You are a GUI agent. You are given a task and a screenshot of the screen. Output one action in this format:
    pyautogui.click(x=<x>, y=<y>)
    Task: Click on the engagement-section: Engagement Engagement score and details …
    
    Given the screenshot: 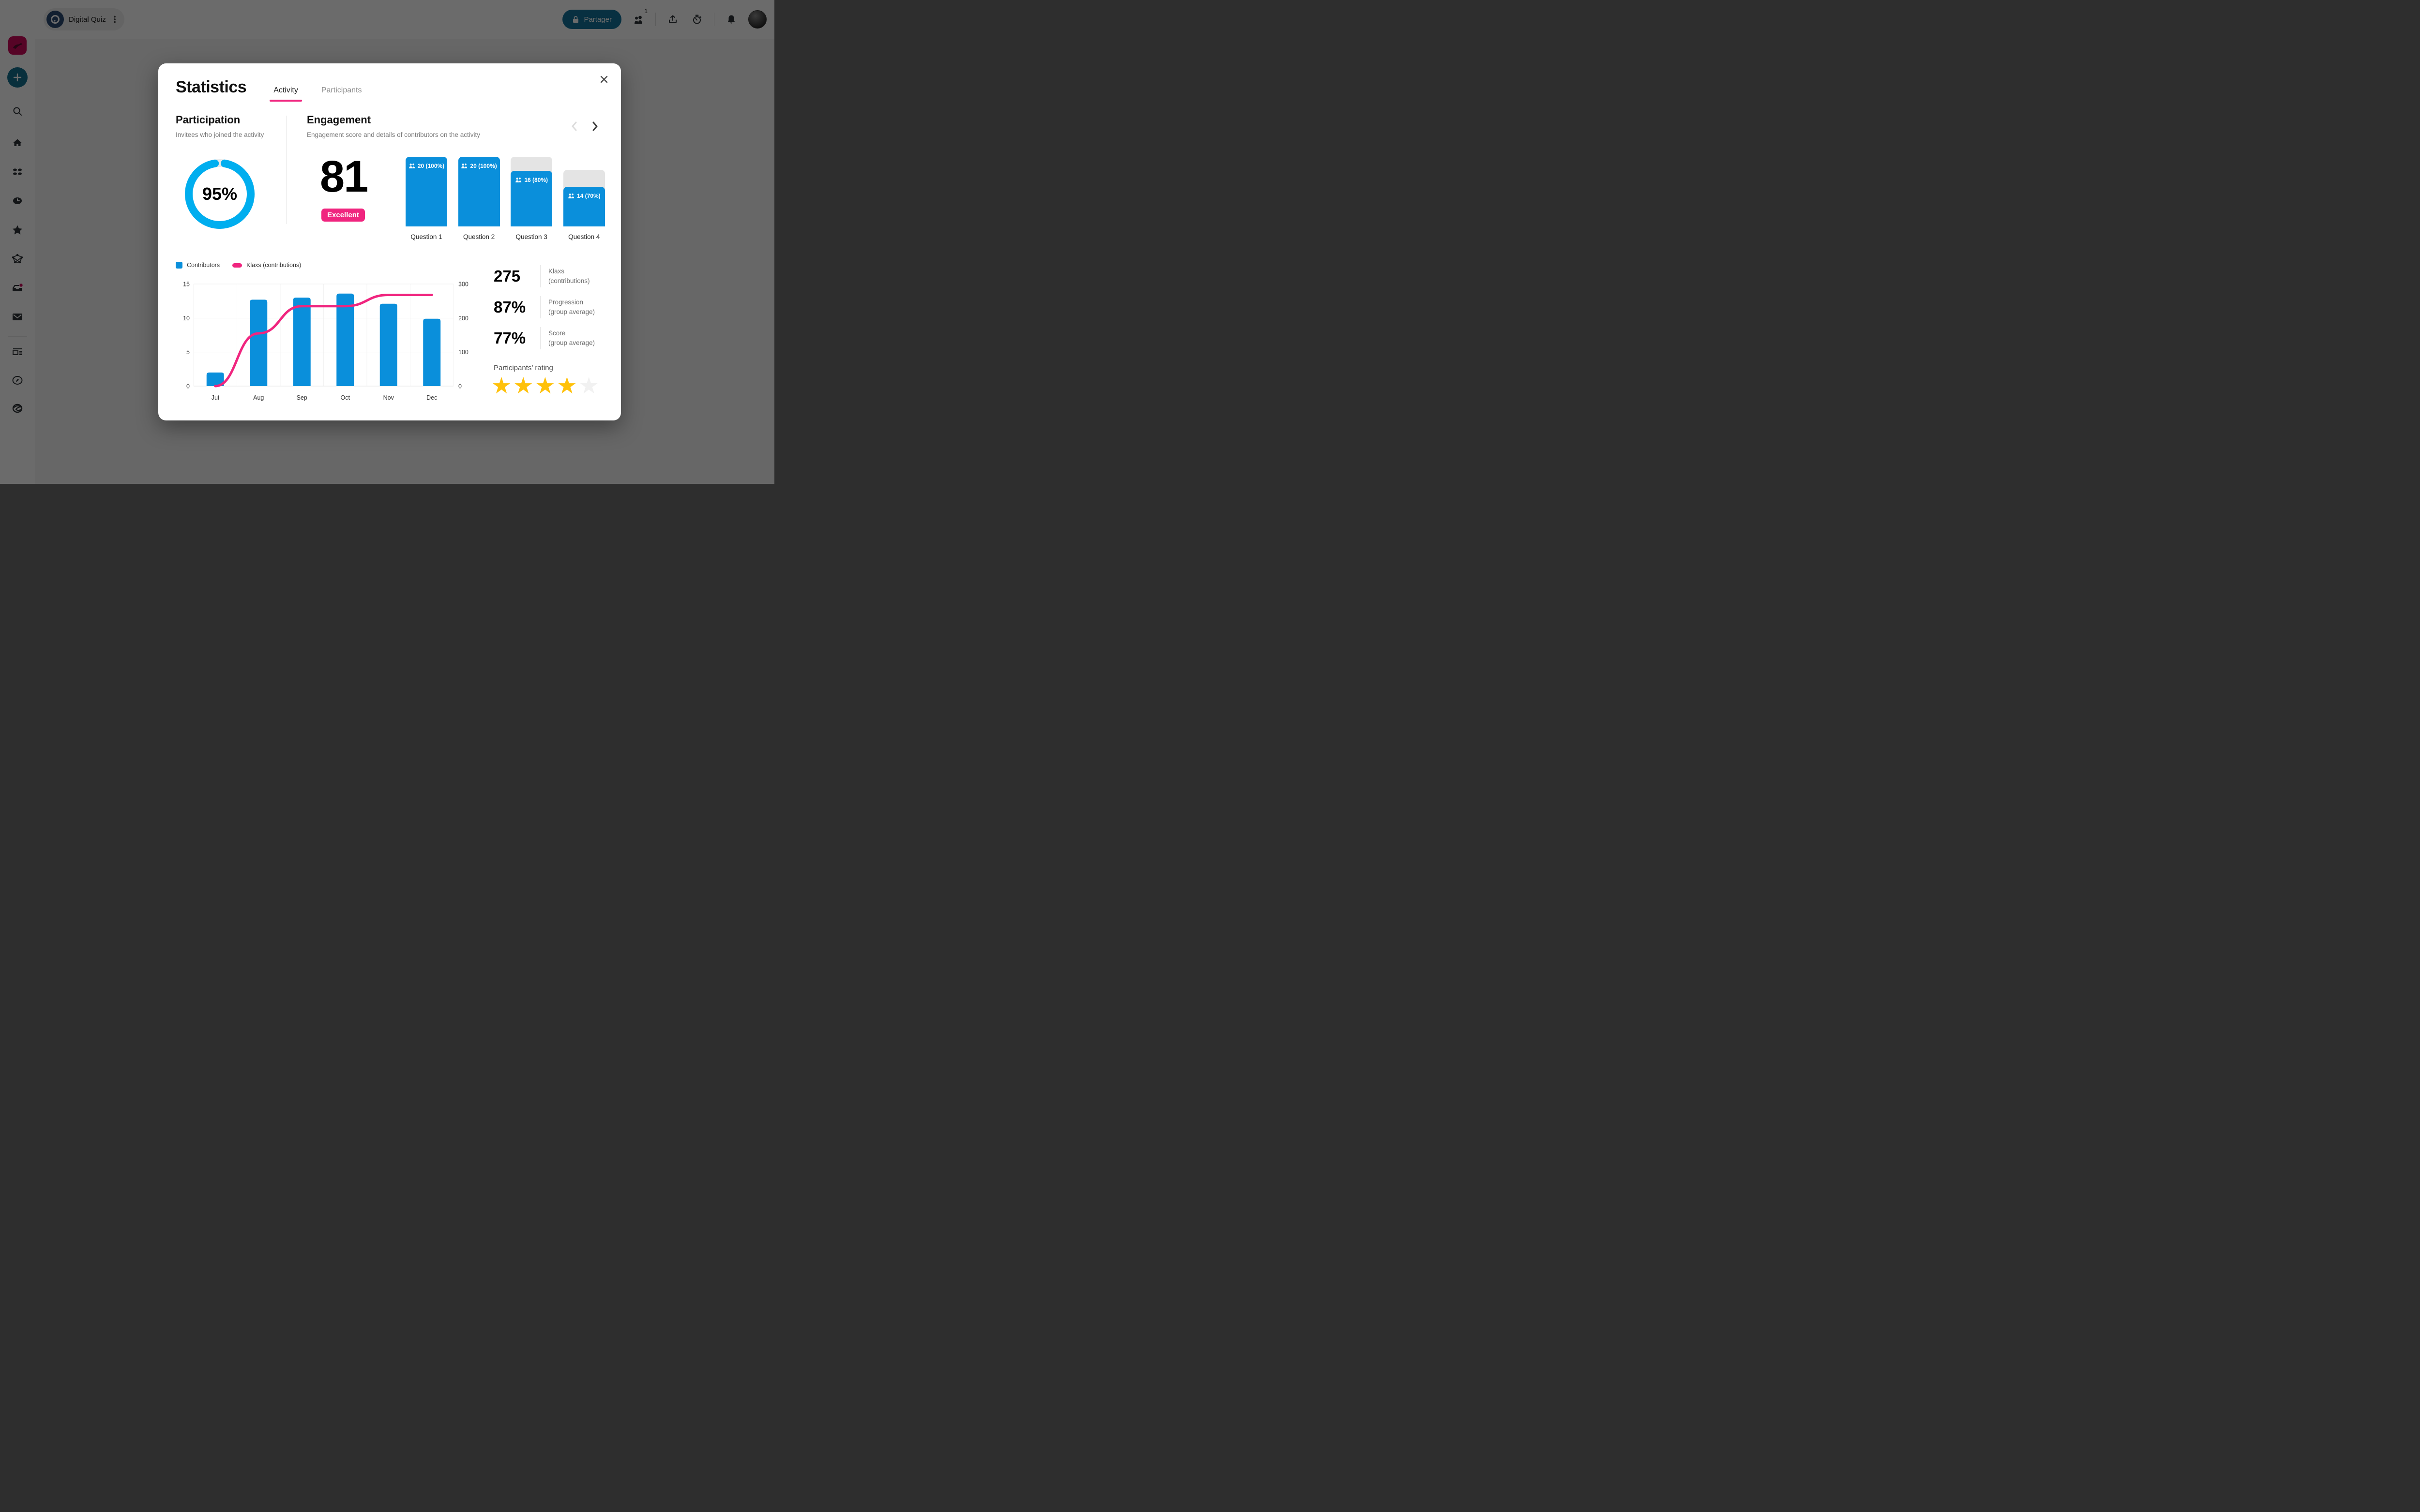 What is the action you would take?
    pyautogui.click(x=442, y=126)
    